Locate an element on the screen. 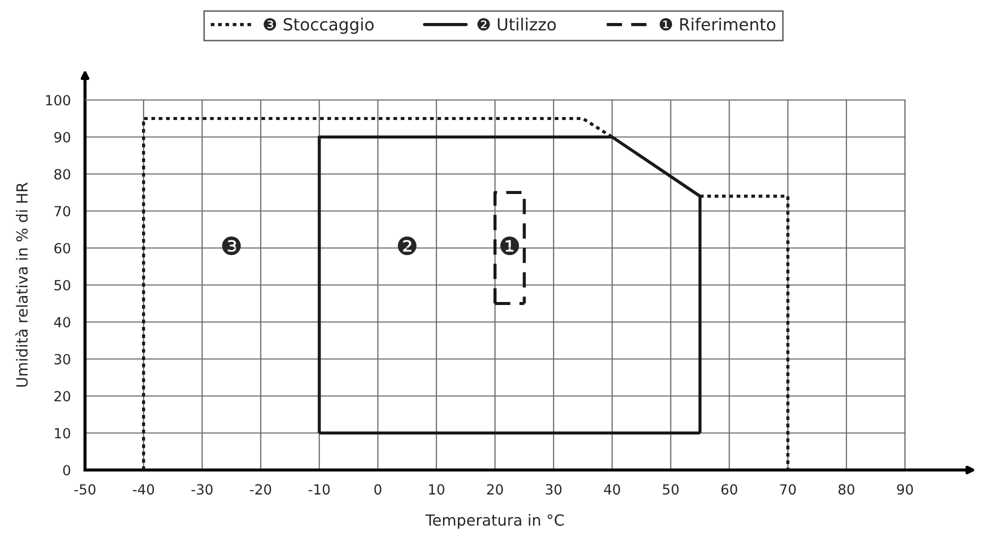 This screenshot has height=543, width=987. y-tick-label: 100 is located at coordinates (58, 100).